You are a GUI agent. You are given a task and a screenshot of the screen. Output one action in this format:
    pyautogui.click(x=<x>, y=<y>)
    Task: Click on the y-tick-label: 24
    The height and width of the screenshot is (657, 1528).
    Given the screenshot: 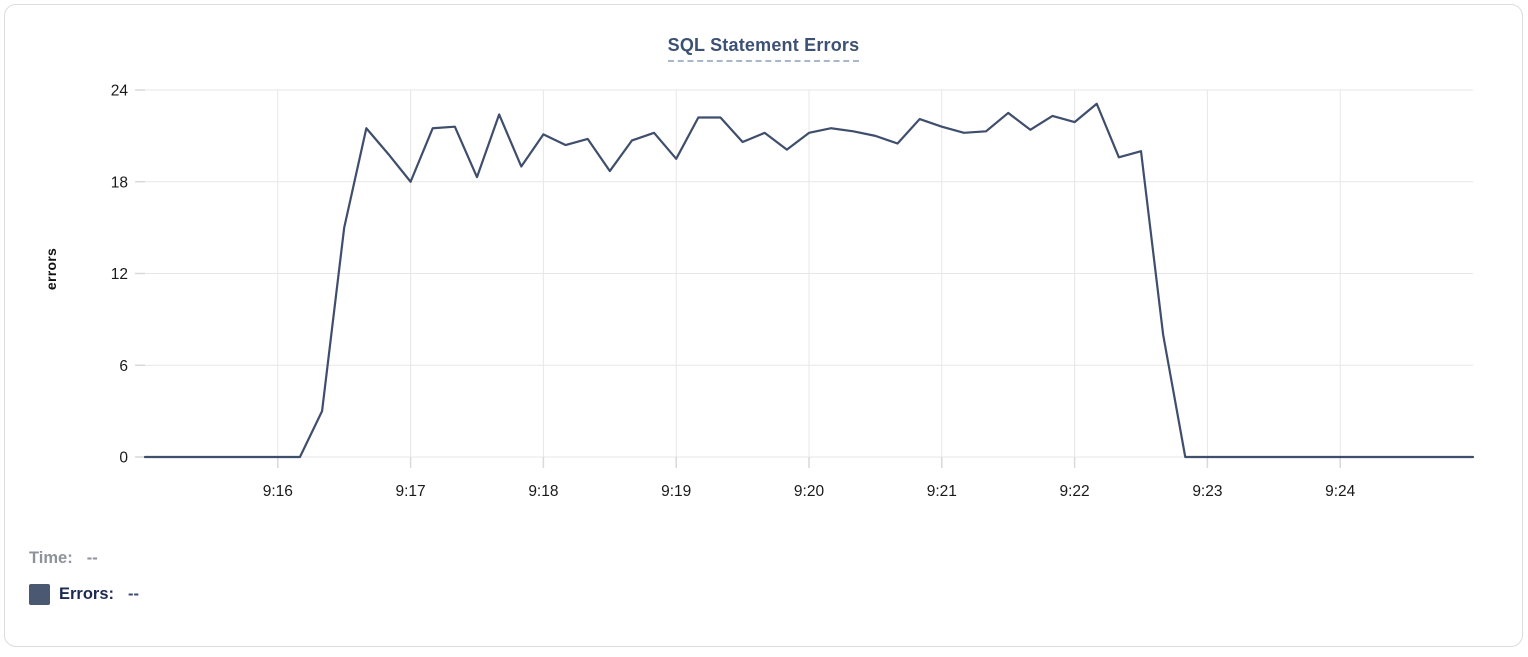 What is the action you would take?
    pyautogui.click(x=120, y=91)
    